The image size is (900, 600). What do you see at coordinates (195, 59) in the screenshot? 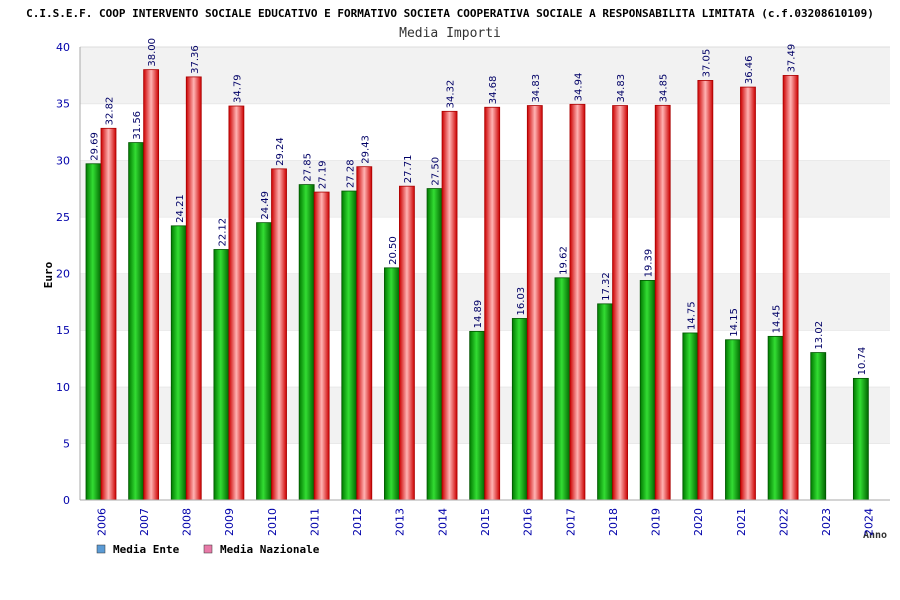
I see `data-label: 37.36` at bounding box center [195, 59].